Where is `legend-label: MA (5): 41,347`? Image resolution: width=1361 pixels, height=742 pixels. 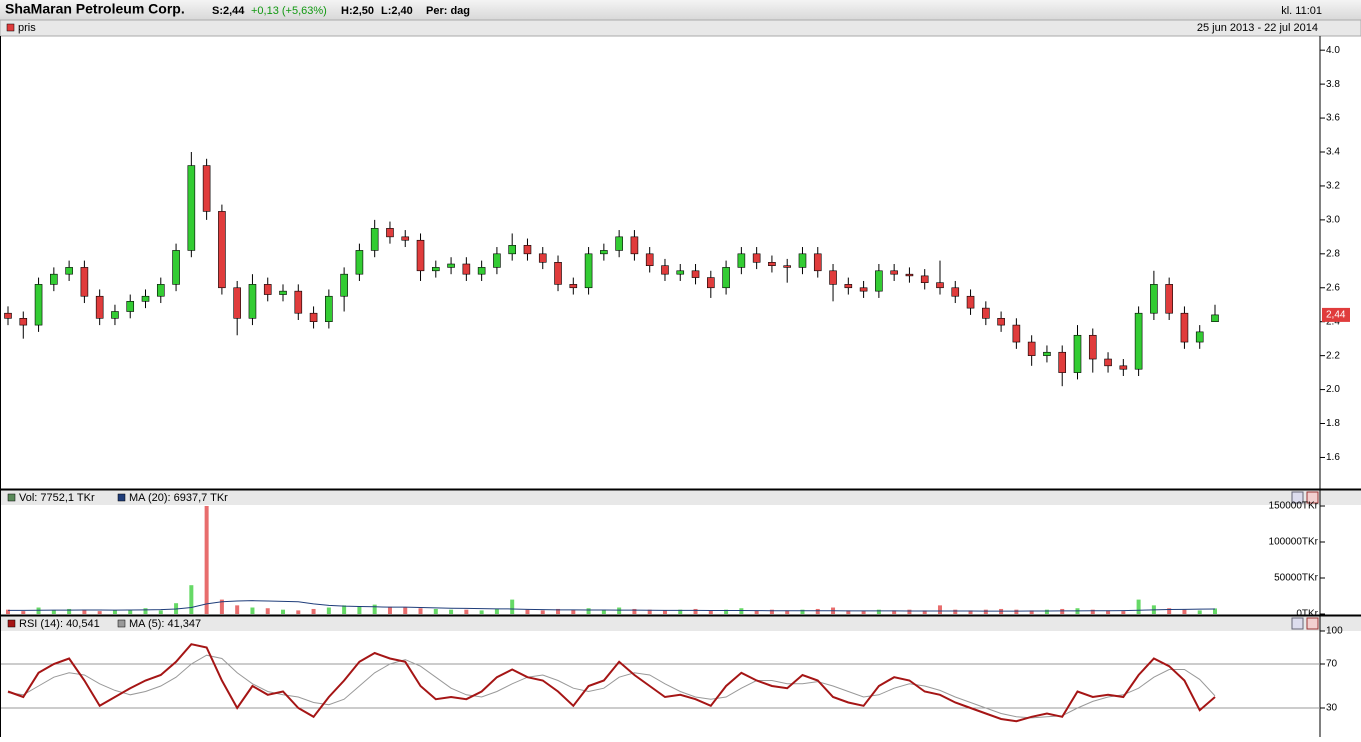
legend-label: MA (5): 41,347 is located at coordinates (165, 624).